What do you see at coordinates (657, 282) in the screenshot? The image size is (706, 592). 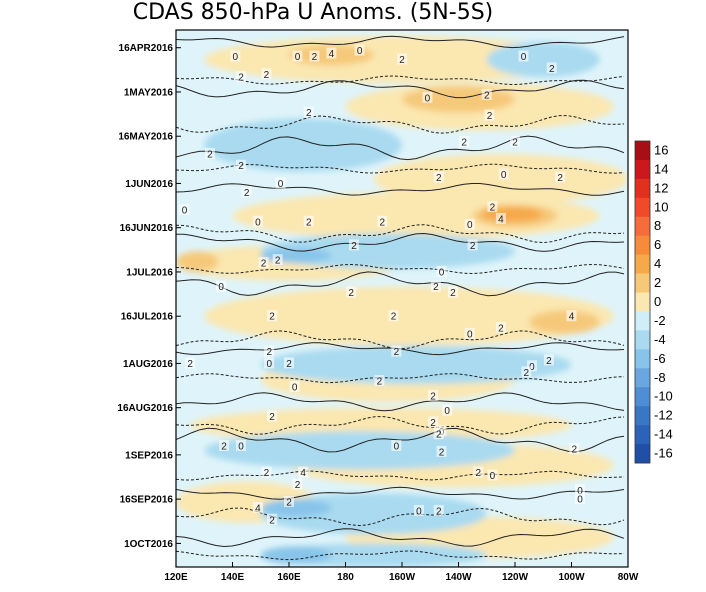 I see `colorbar-label: 2` at bounding box center [657, 282].